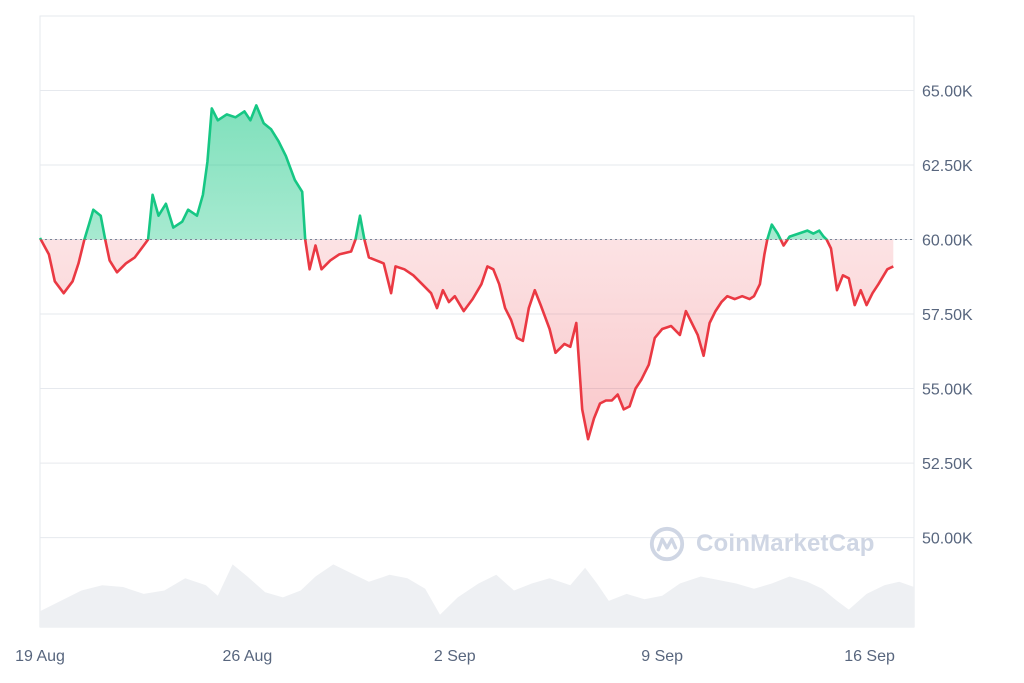  Describe the element at coordinates (947, 92) in the screenshot. I see `y-tick-label: 65.00K` at that location.